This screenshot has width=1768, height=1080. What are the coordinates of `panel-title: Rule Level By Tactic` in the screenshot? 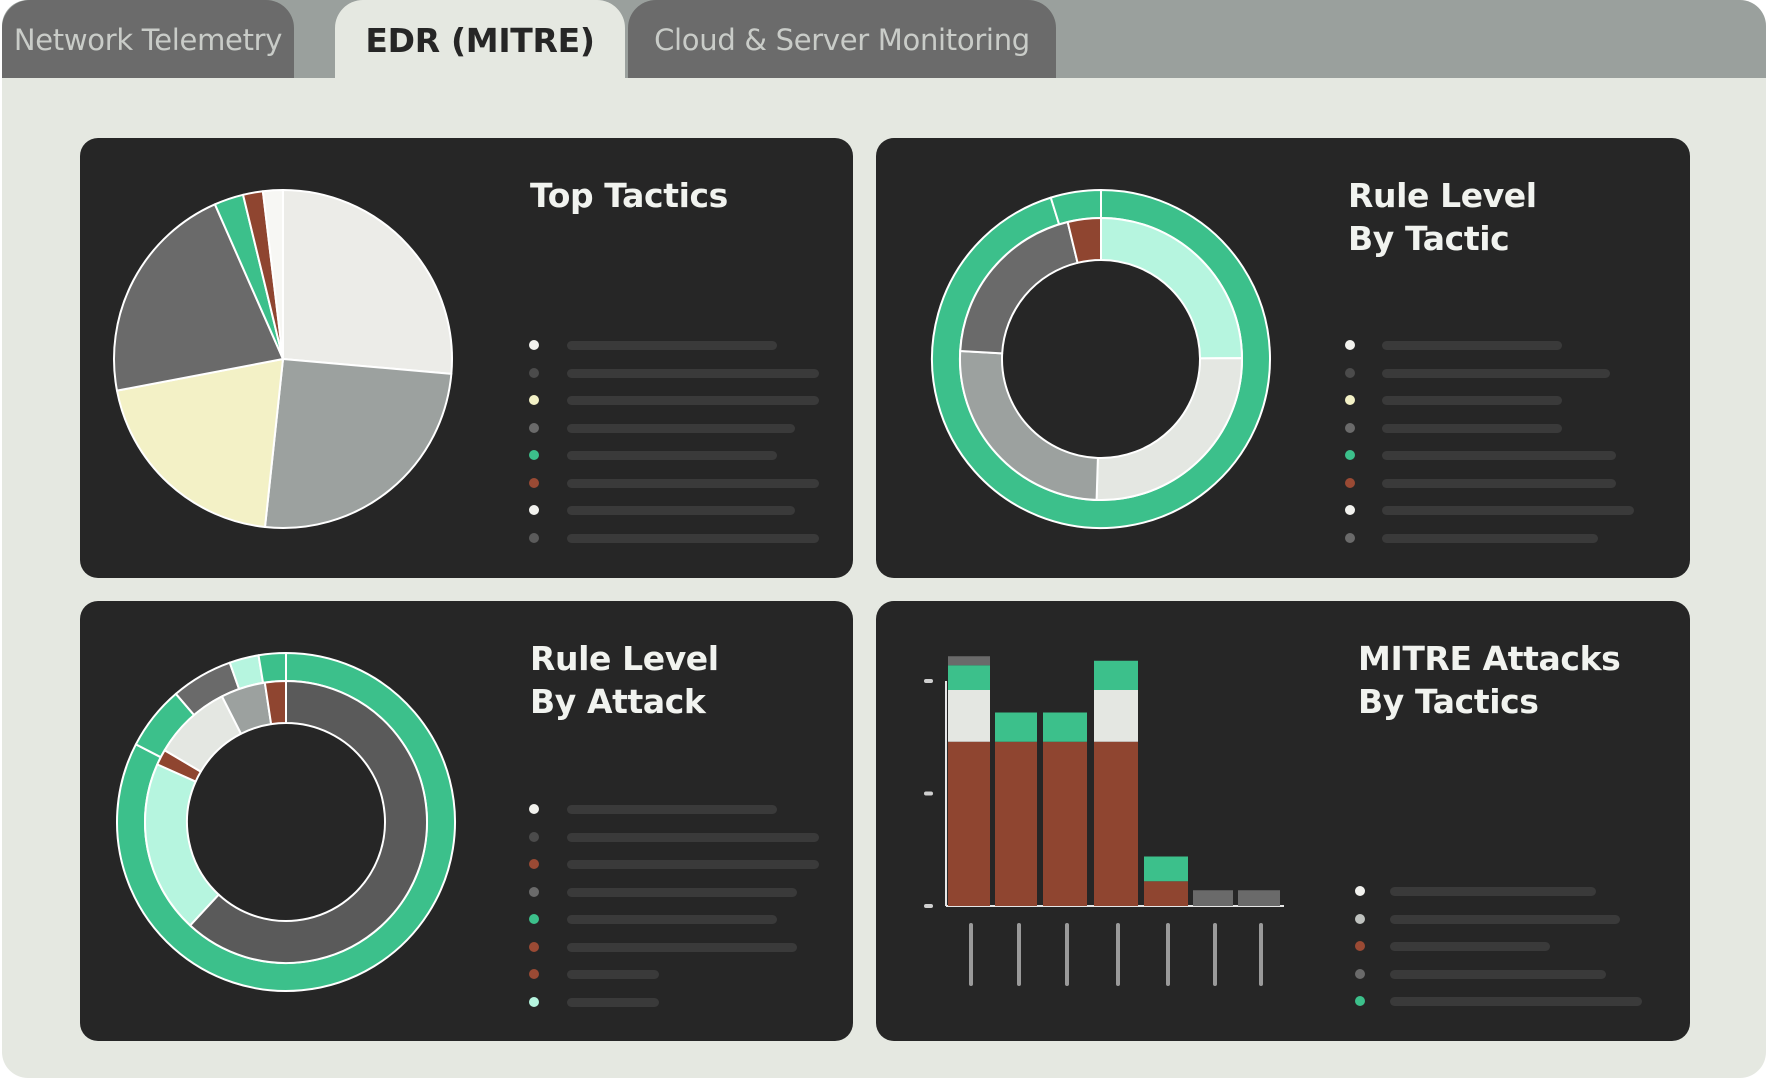 It's located at (1442, 217).